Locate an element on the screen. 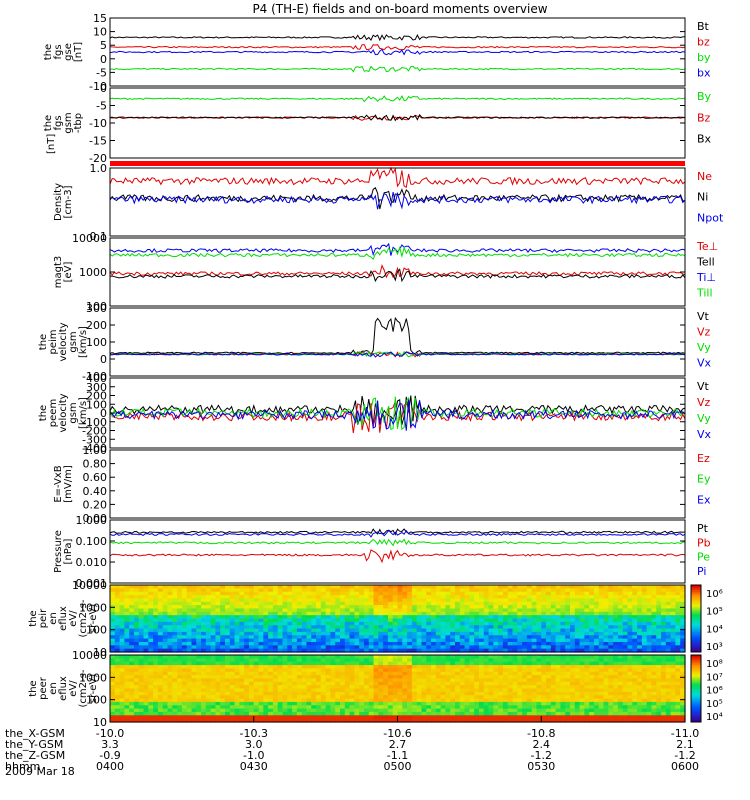 The image size is (750, 800). ylabel-line: E=-VxB is located at coordinates (58, 483).